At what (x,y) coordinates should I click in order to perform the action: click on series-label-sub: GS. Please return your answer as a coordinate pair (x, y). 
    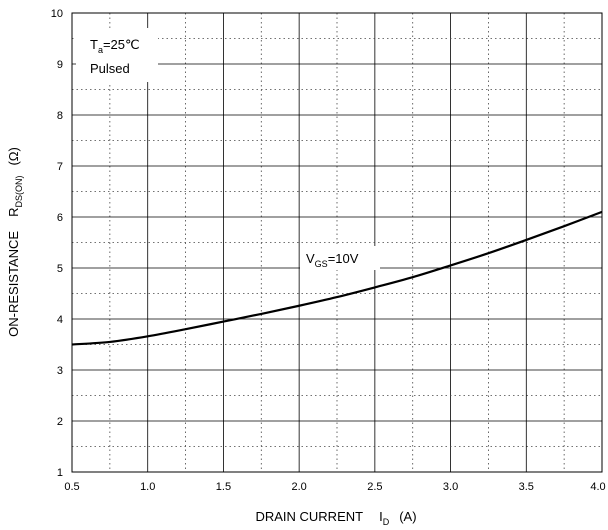
    Looking at the image, I should click on (321, 264).